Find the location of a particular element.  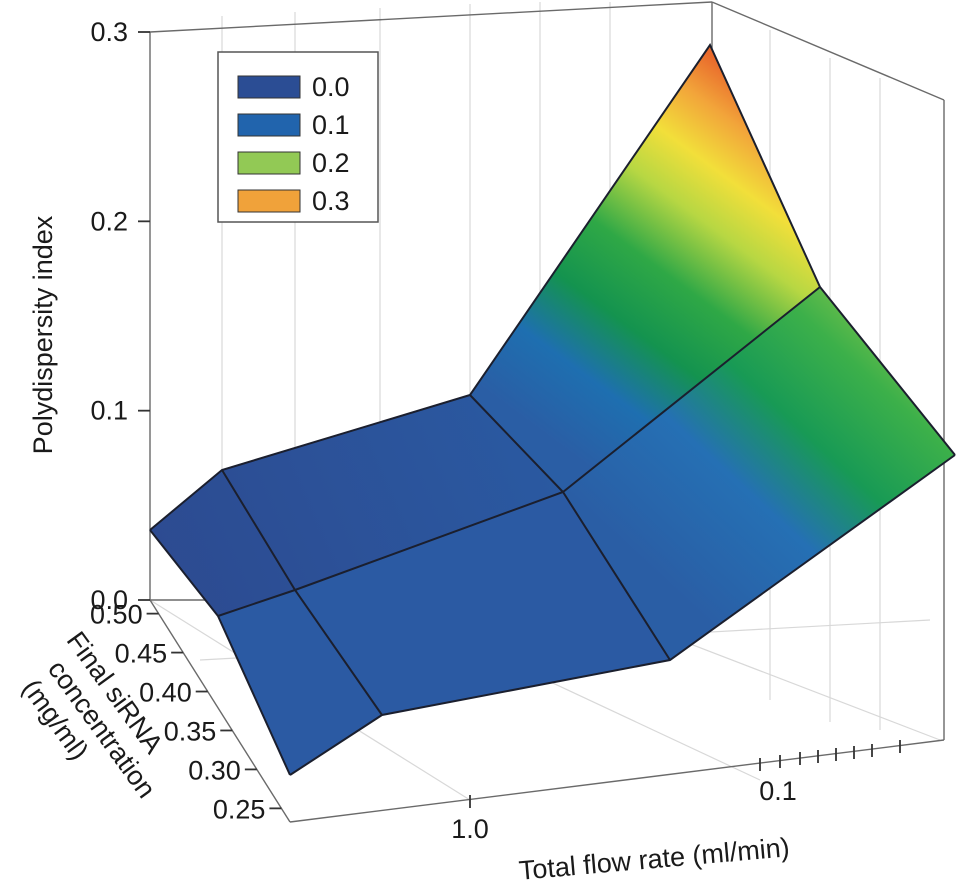

z-tick-label: 0.3 is located at coordinates (109, 32).